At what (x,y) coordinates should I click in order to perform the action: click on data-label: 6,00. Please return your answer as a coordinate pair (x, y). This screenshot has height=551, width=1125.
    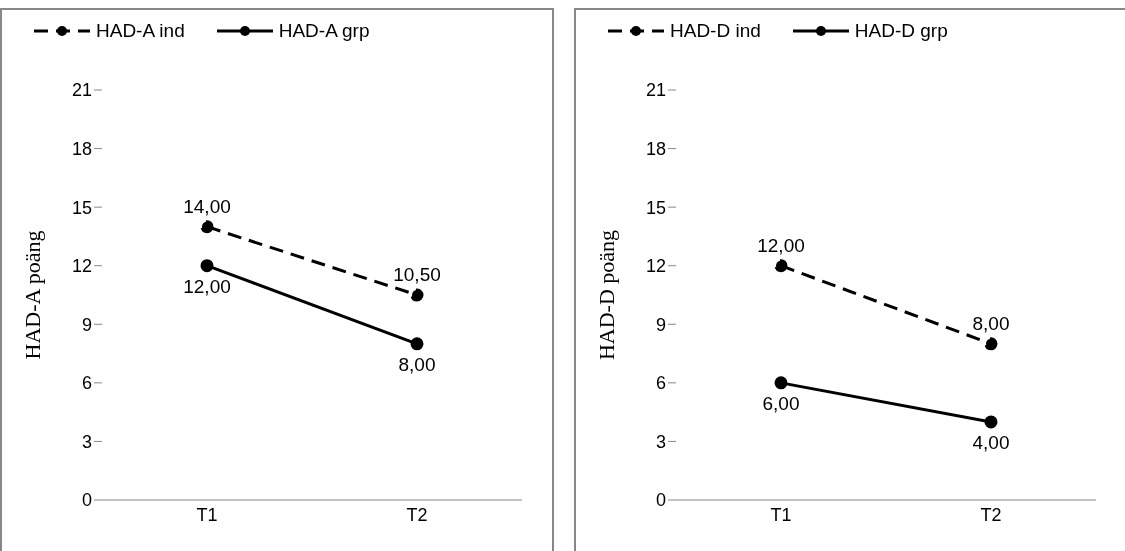
    Looking at the image, I should click on (781, 404).